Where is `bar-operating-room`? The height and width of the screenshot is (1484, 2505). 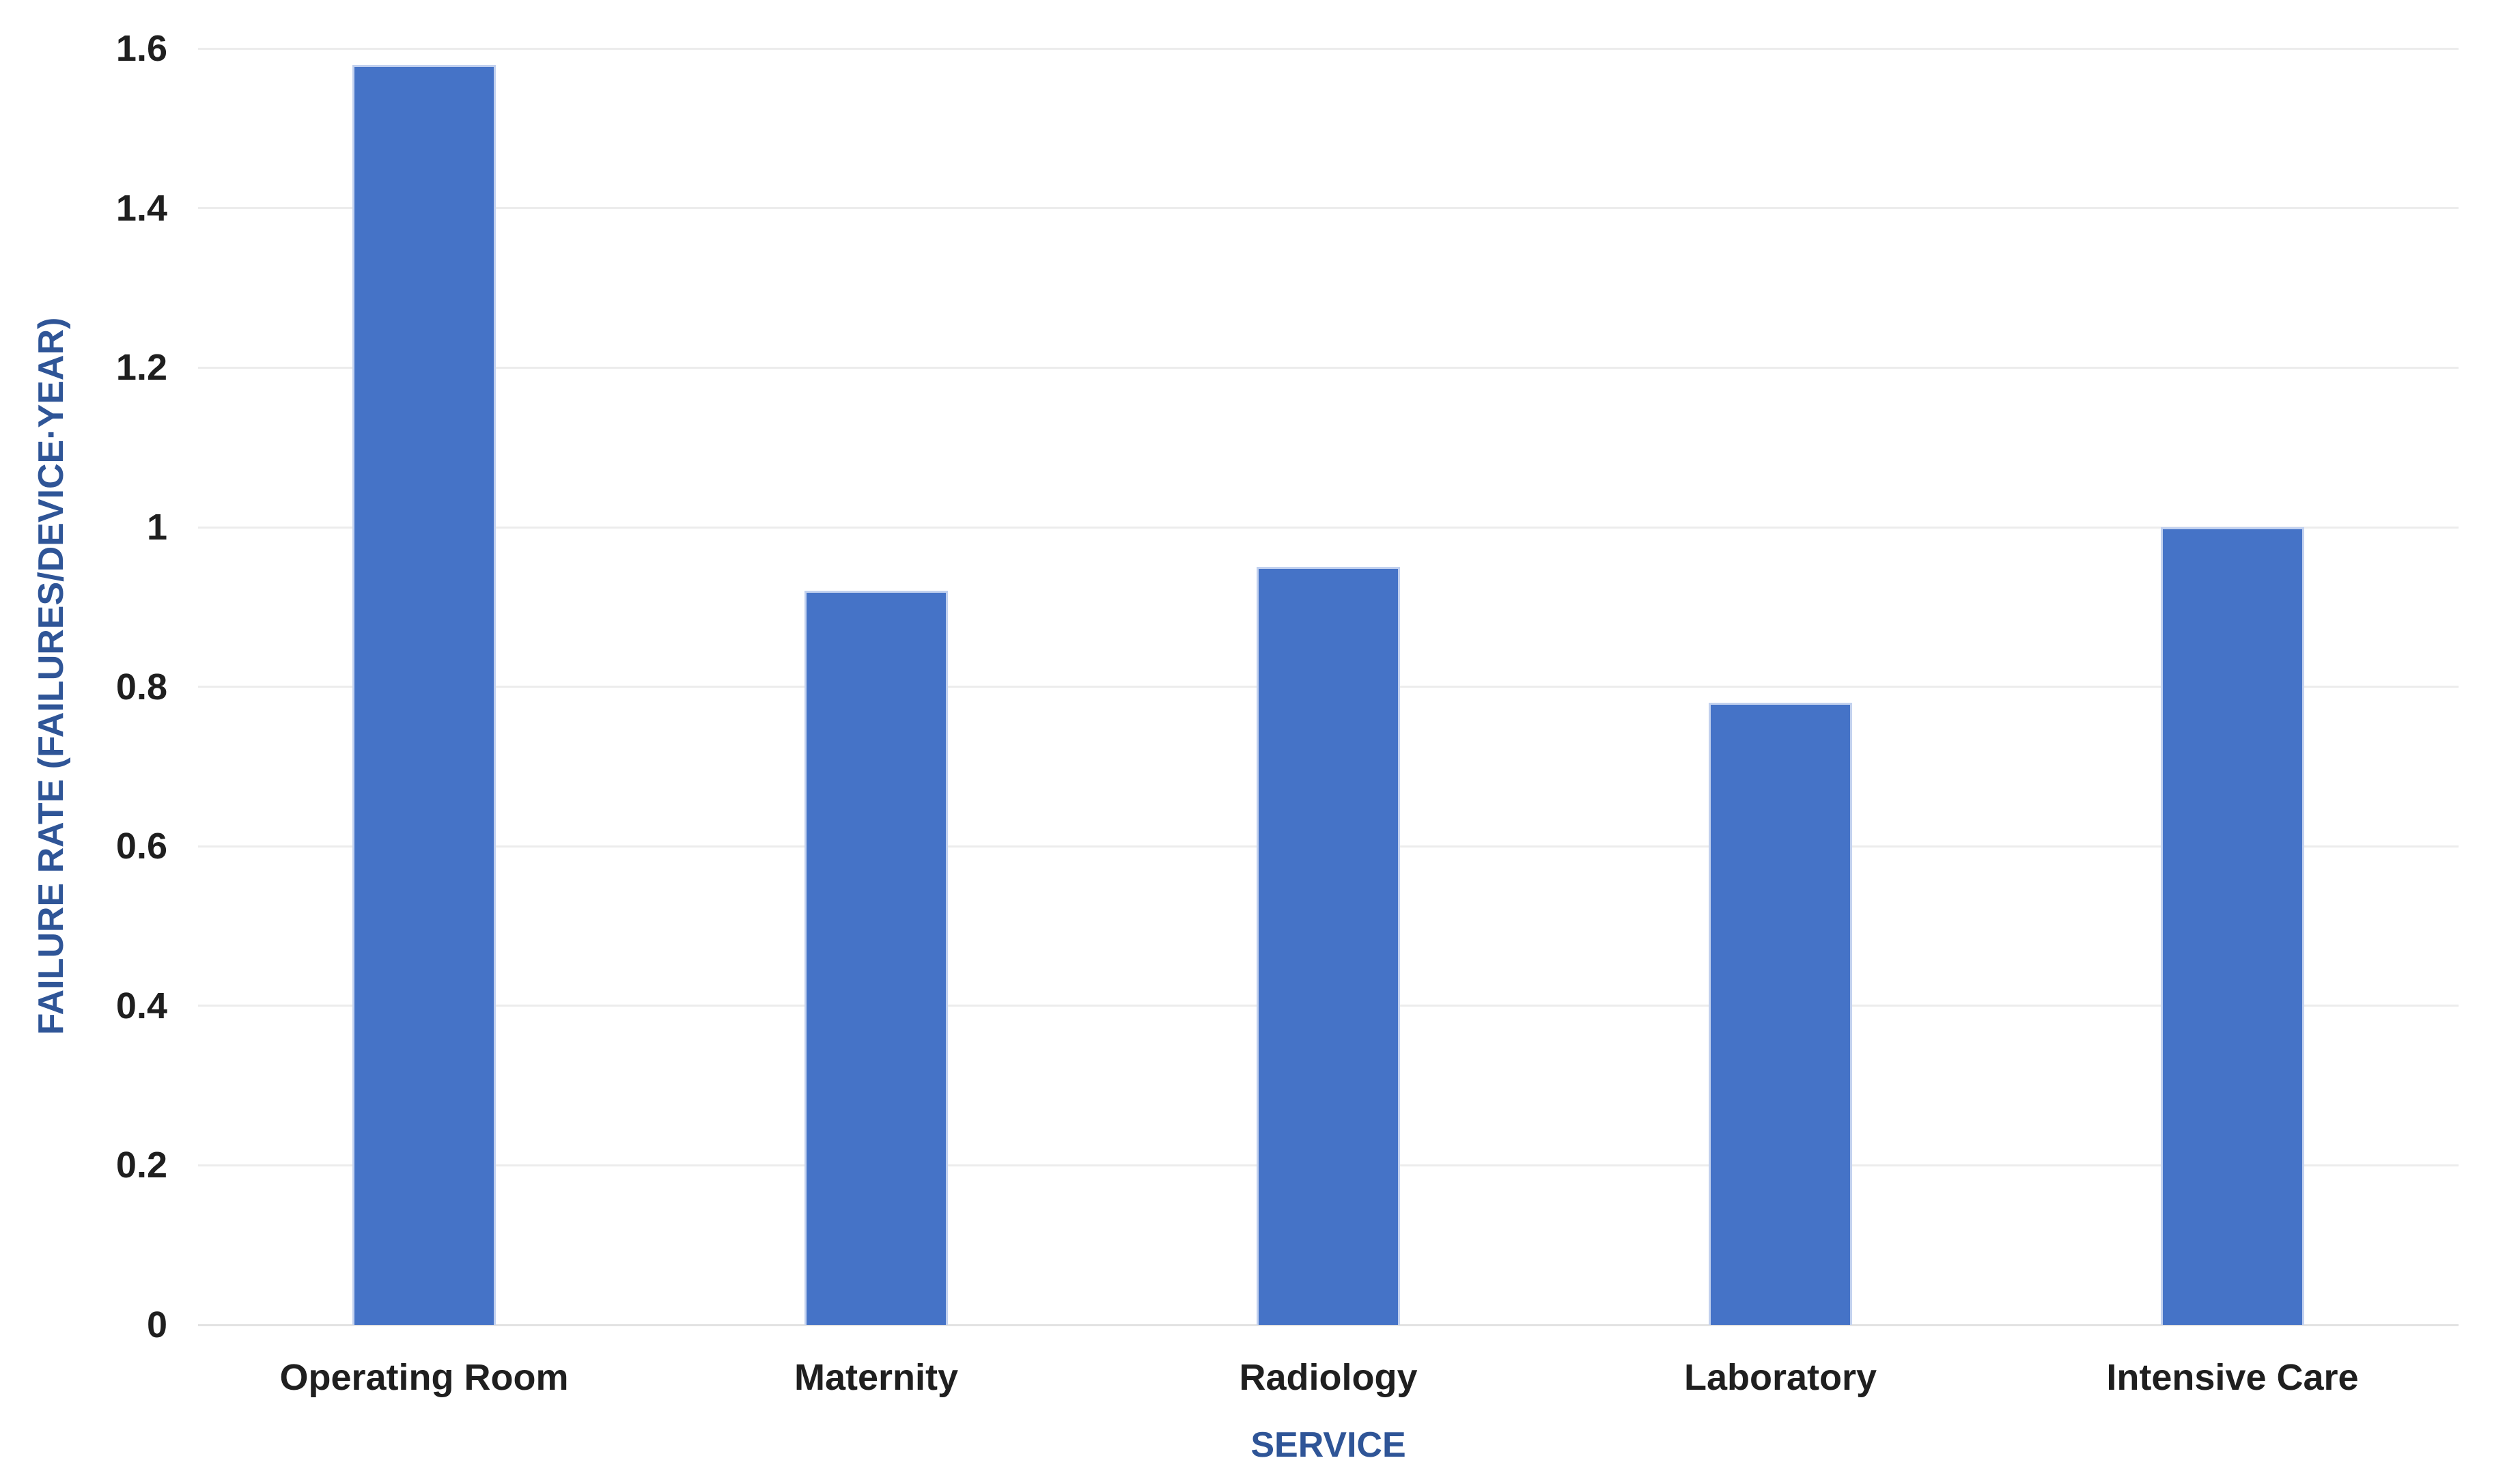
bar-operating-room is located at coordinates (424, 694).